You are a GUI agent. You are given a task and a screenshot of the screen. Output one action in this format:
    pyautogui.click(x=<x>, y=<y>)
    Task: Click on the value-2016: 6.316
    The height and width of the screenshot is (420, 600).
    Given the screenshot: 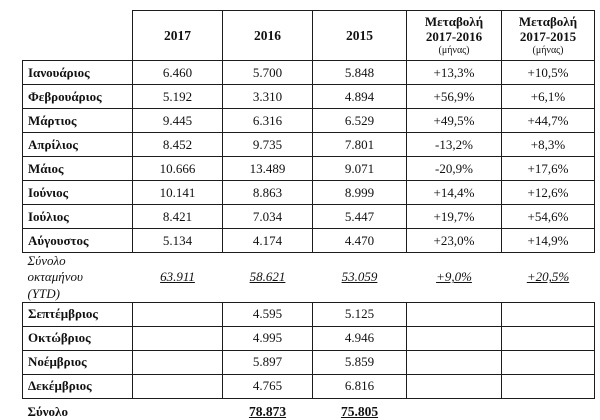 What is the action you would take?
    pyautogui.click(x=267, y=120)
    